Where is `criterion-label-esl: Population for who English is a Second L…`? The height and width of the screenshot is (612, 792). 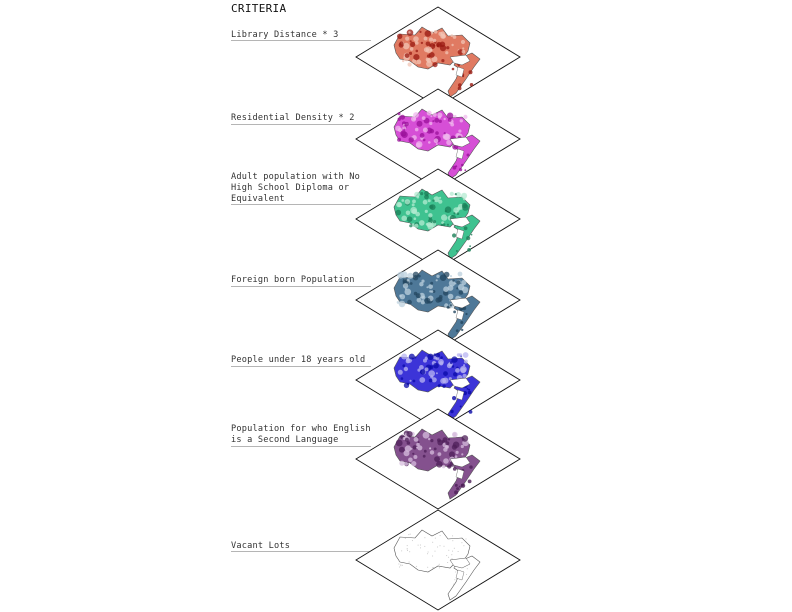 criterion-label-esl: Population for who English is a Second L… is located at coordinates (301, 434).